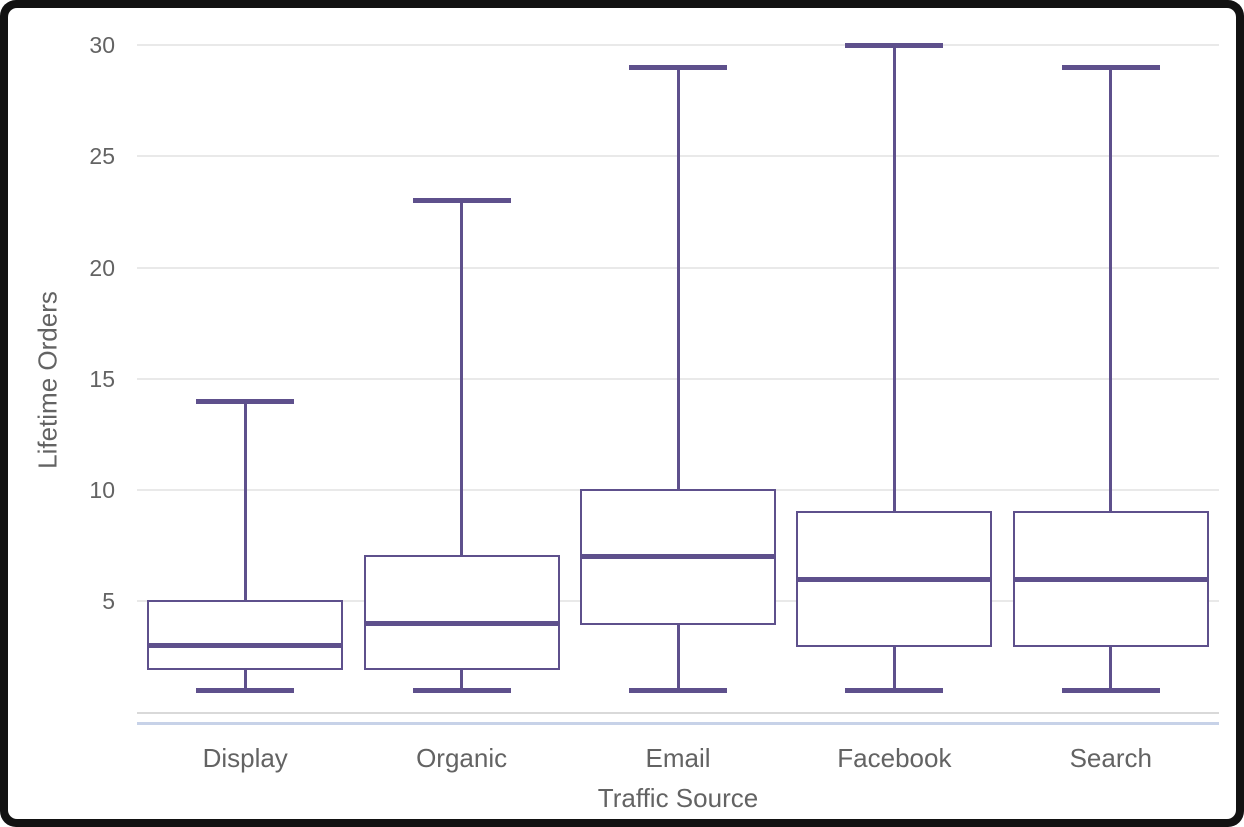  Describe the element at coordinates (1111, 290) in the screenshot. I see `upper-whisker-search` at that location.